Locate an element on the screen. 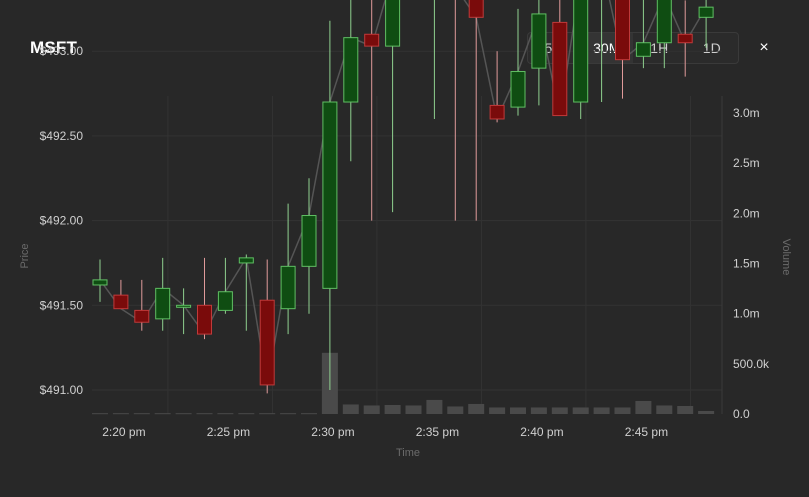 The height and width of the screenshot is (497, 809). y2-tick-label: 1.0m is located at coordinates (746, 314).